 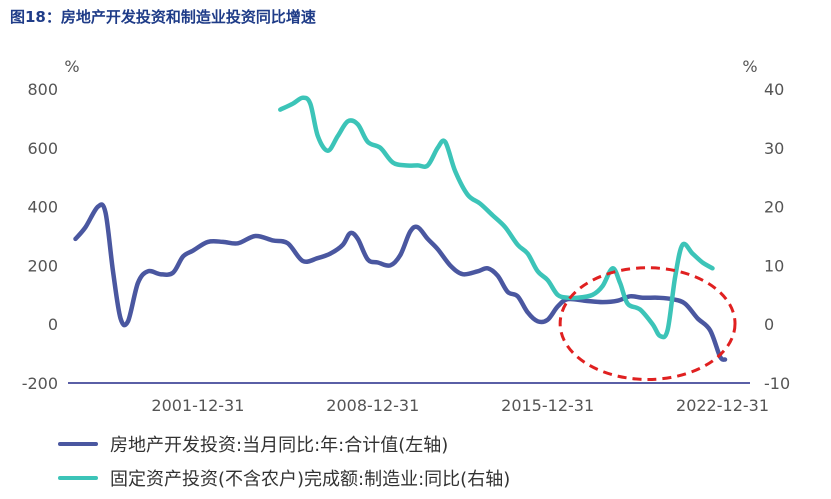 What do you see at coordinates (279, 445) in the screenshot?
I see `legend-label-real-estate: 房地产开发投资:当月同比:年:合计值(左轴)` at bounding box center [279, 445].